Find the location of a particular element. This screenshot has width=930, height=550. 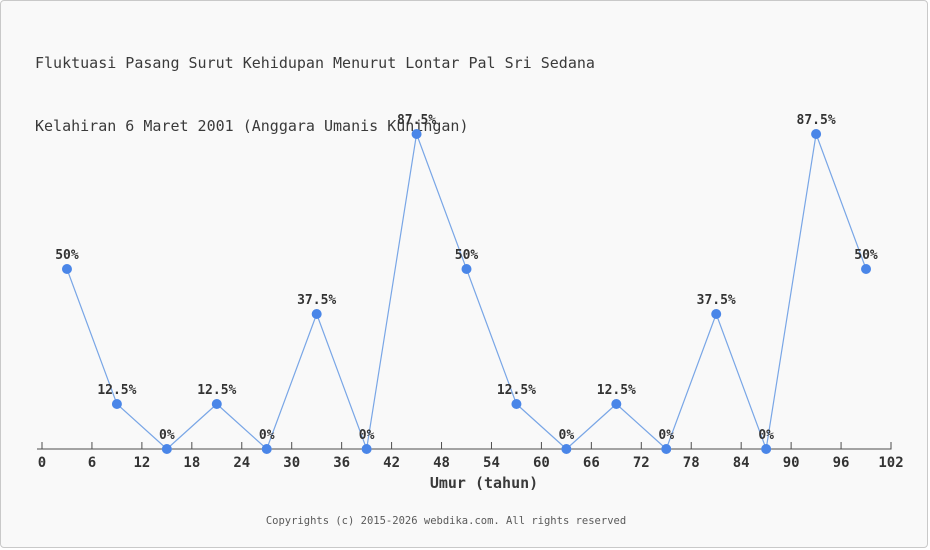

x-axis-tick-label: 24 is located at coordinates (241, 463).